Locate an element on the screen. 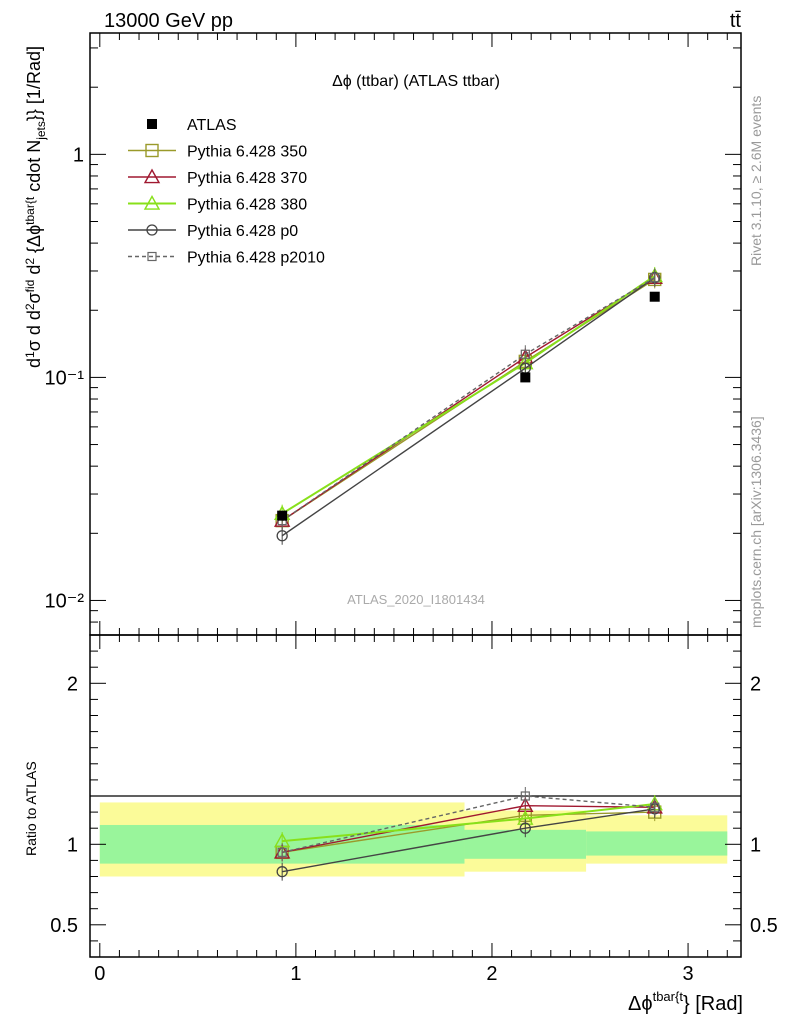  legend-item: Pythia 6.428 380 is located at coordinates (217, 204).